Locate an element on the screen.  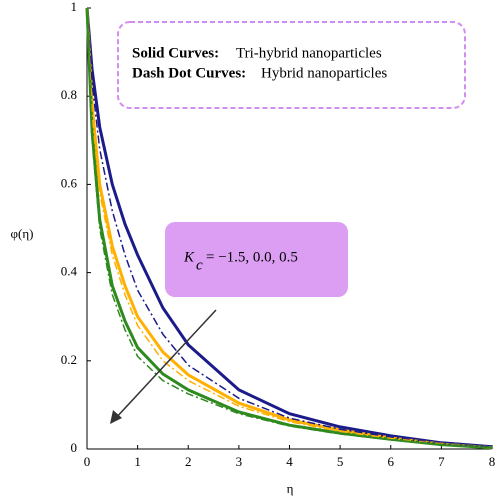
parameter-symbol: K is located at coordinates (189, 257).